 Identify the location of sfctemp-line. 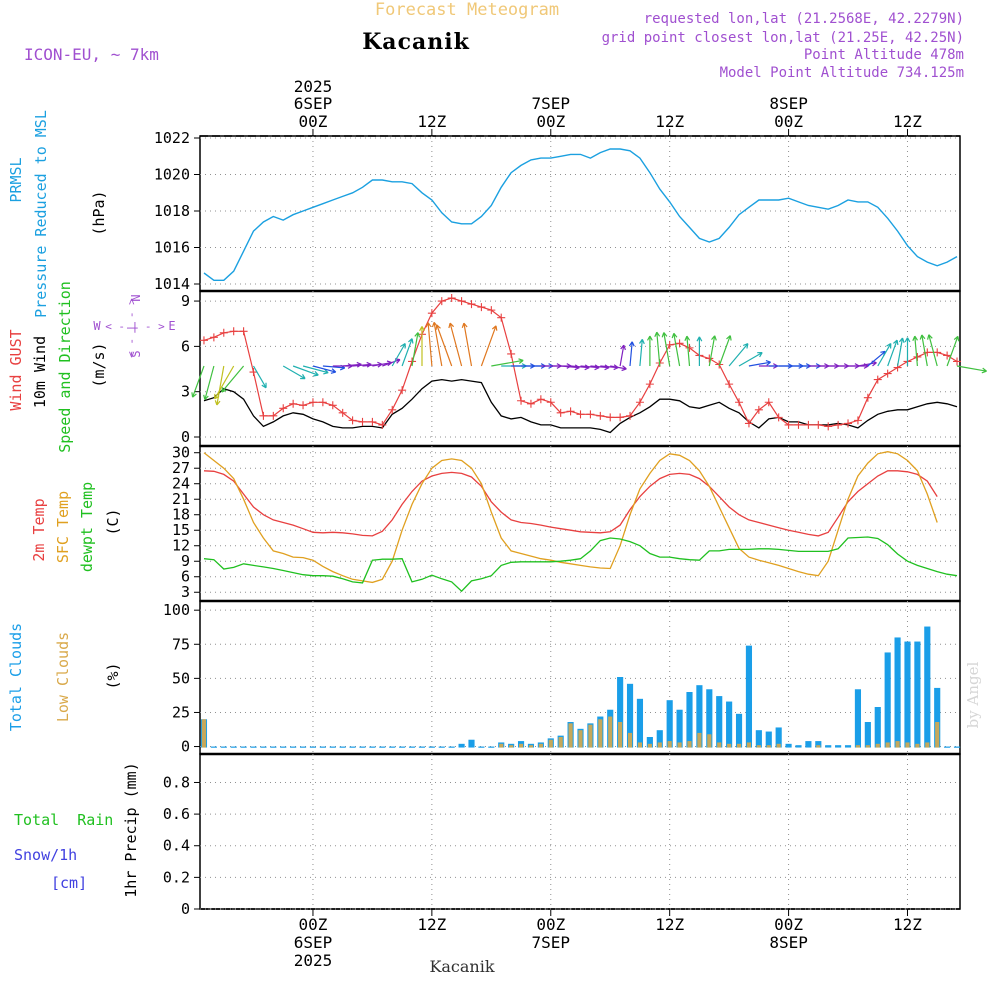
(570, 517).